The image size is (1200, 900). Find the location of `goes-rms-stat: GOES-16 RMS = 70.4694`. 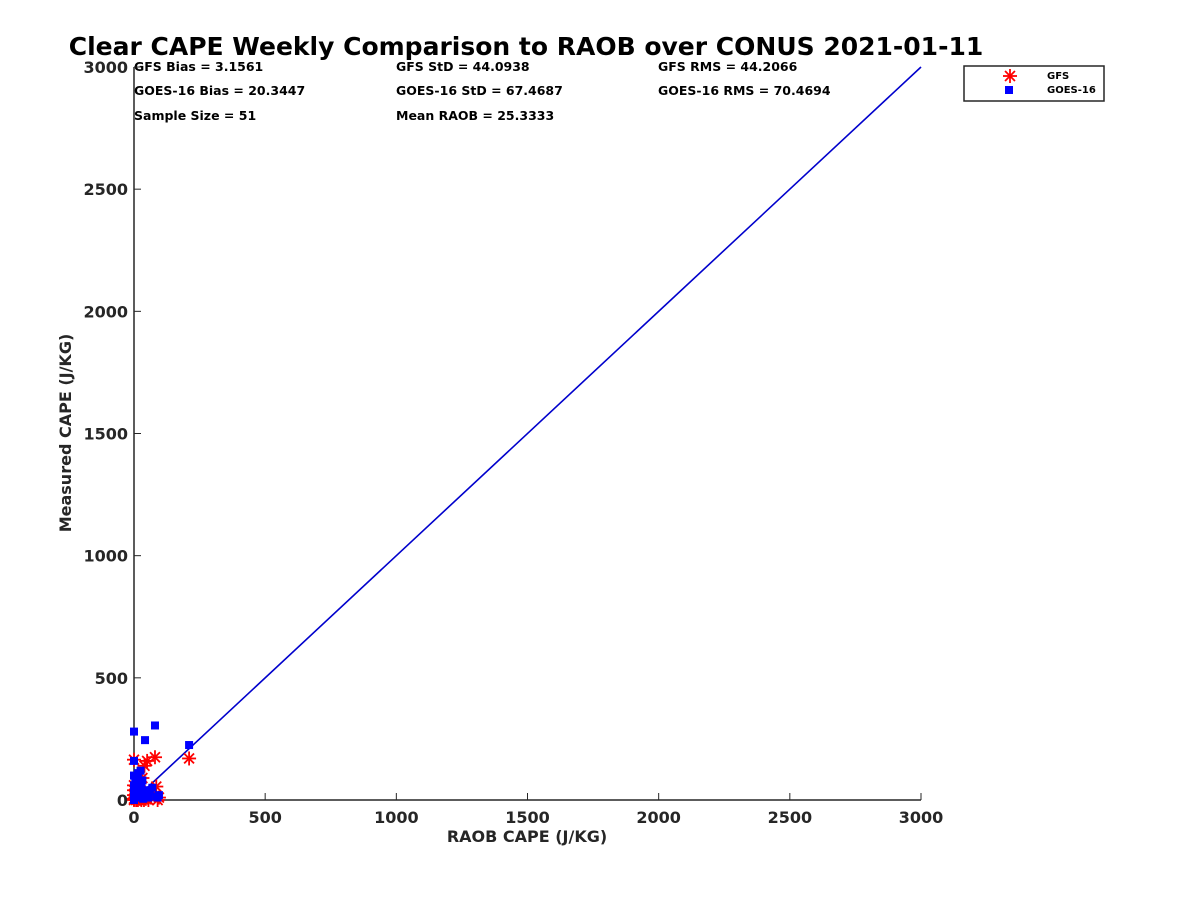

goes-rms-stat: GOES-16 RMS = 70.4694 is located at coordinates (744, 90).